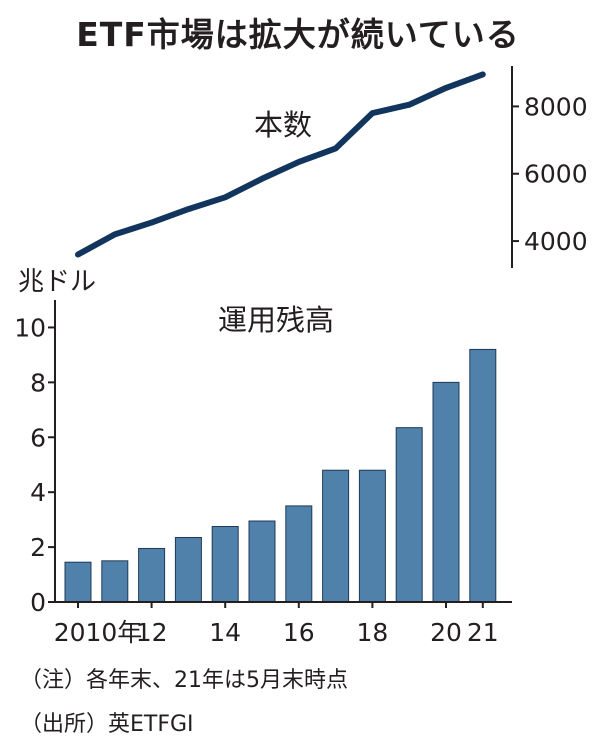 The width and height of the screenshot is (596, 756). What do you see at coordinates (38, 547) in the screenshot?
I see `bar-y-tick-label: 2` at bounding box center [38, 547].